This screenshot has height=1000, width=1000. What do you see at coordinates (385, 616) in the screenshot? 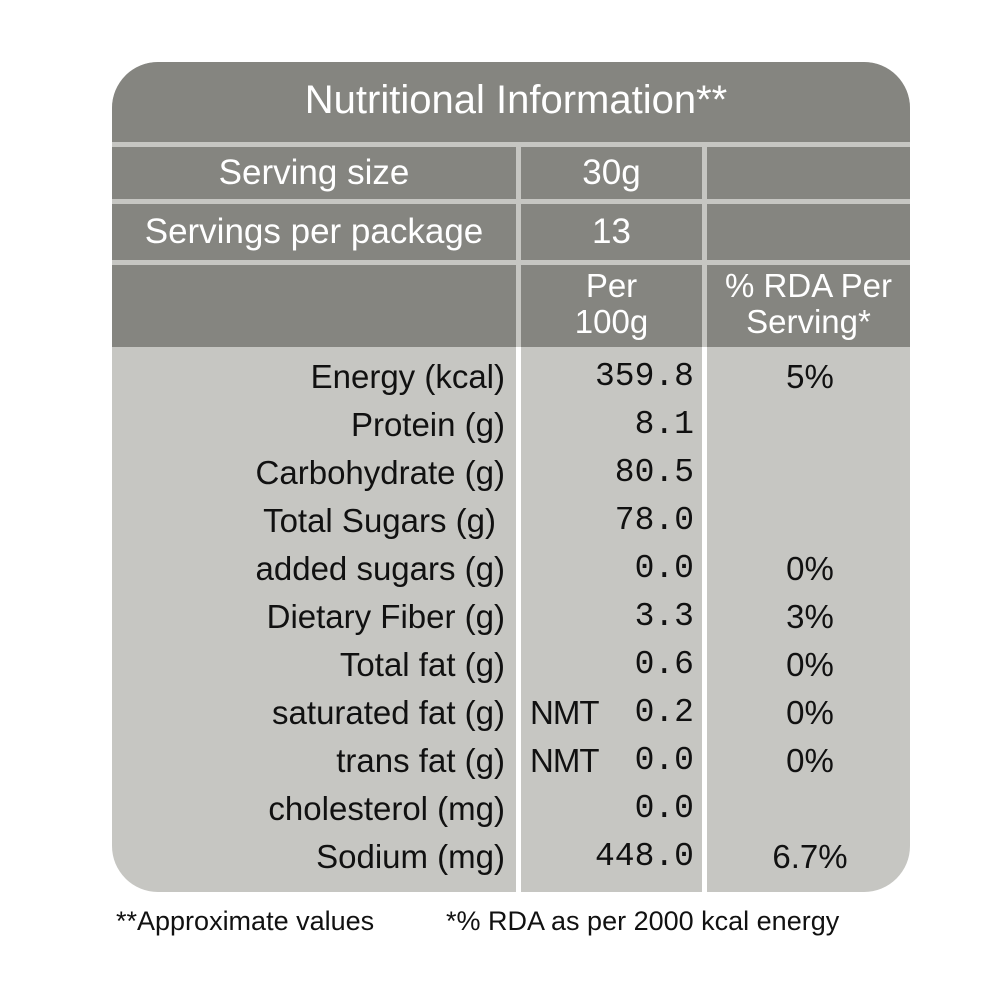
I see `nutrient-label: Dietary Fiber (g)` at bounding box center [385, 616].